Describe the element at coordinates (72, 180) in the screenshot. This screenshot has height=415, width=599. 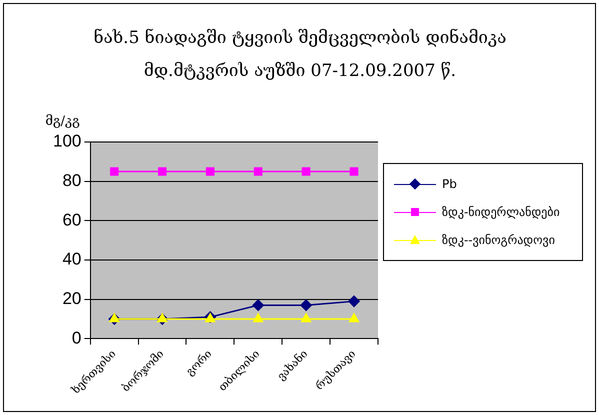
I see `y-tick-label: 80` at that location.